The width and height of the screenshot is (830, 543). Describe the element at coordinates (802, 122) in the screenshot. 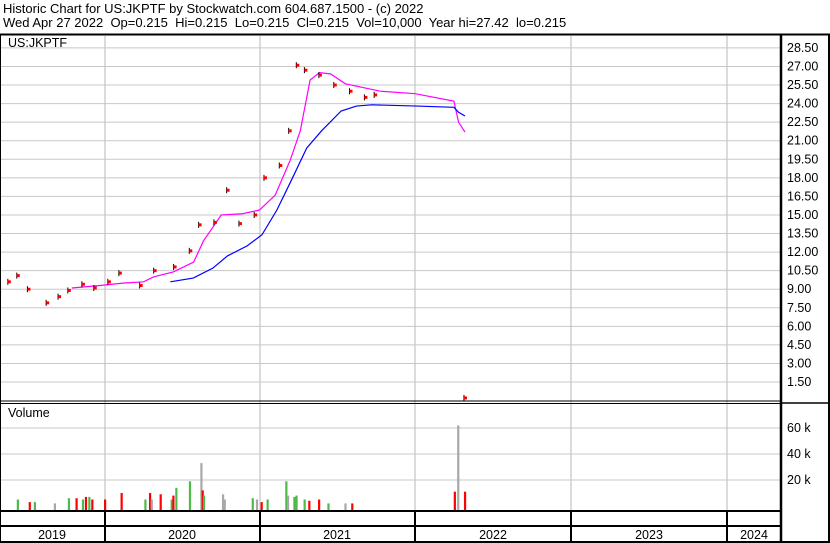

I see `price-tick-label: 22.50` at that location.